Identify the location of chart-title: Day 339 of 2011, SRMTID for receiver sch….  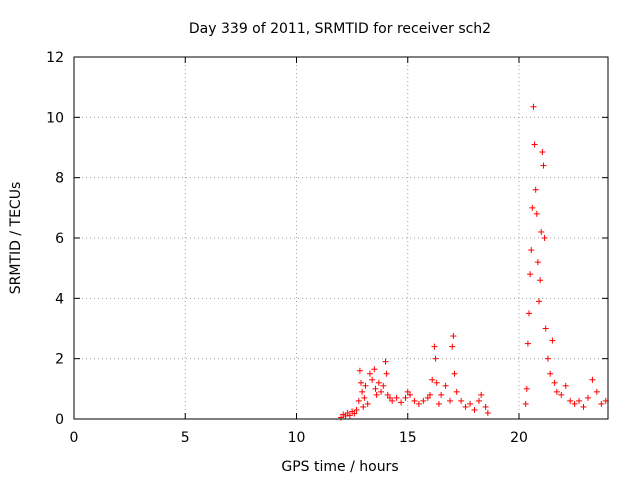
(340, 29).